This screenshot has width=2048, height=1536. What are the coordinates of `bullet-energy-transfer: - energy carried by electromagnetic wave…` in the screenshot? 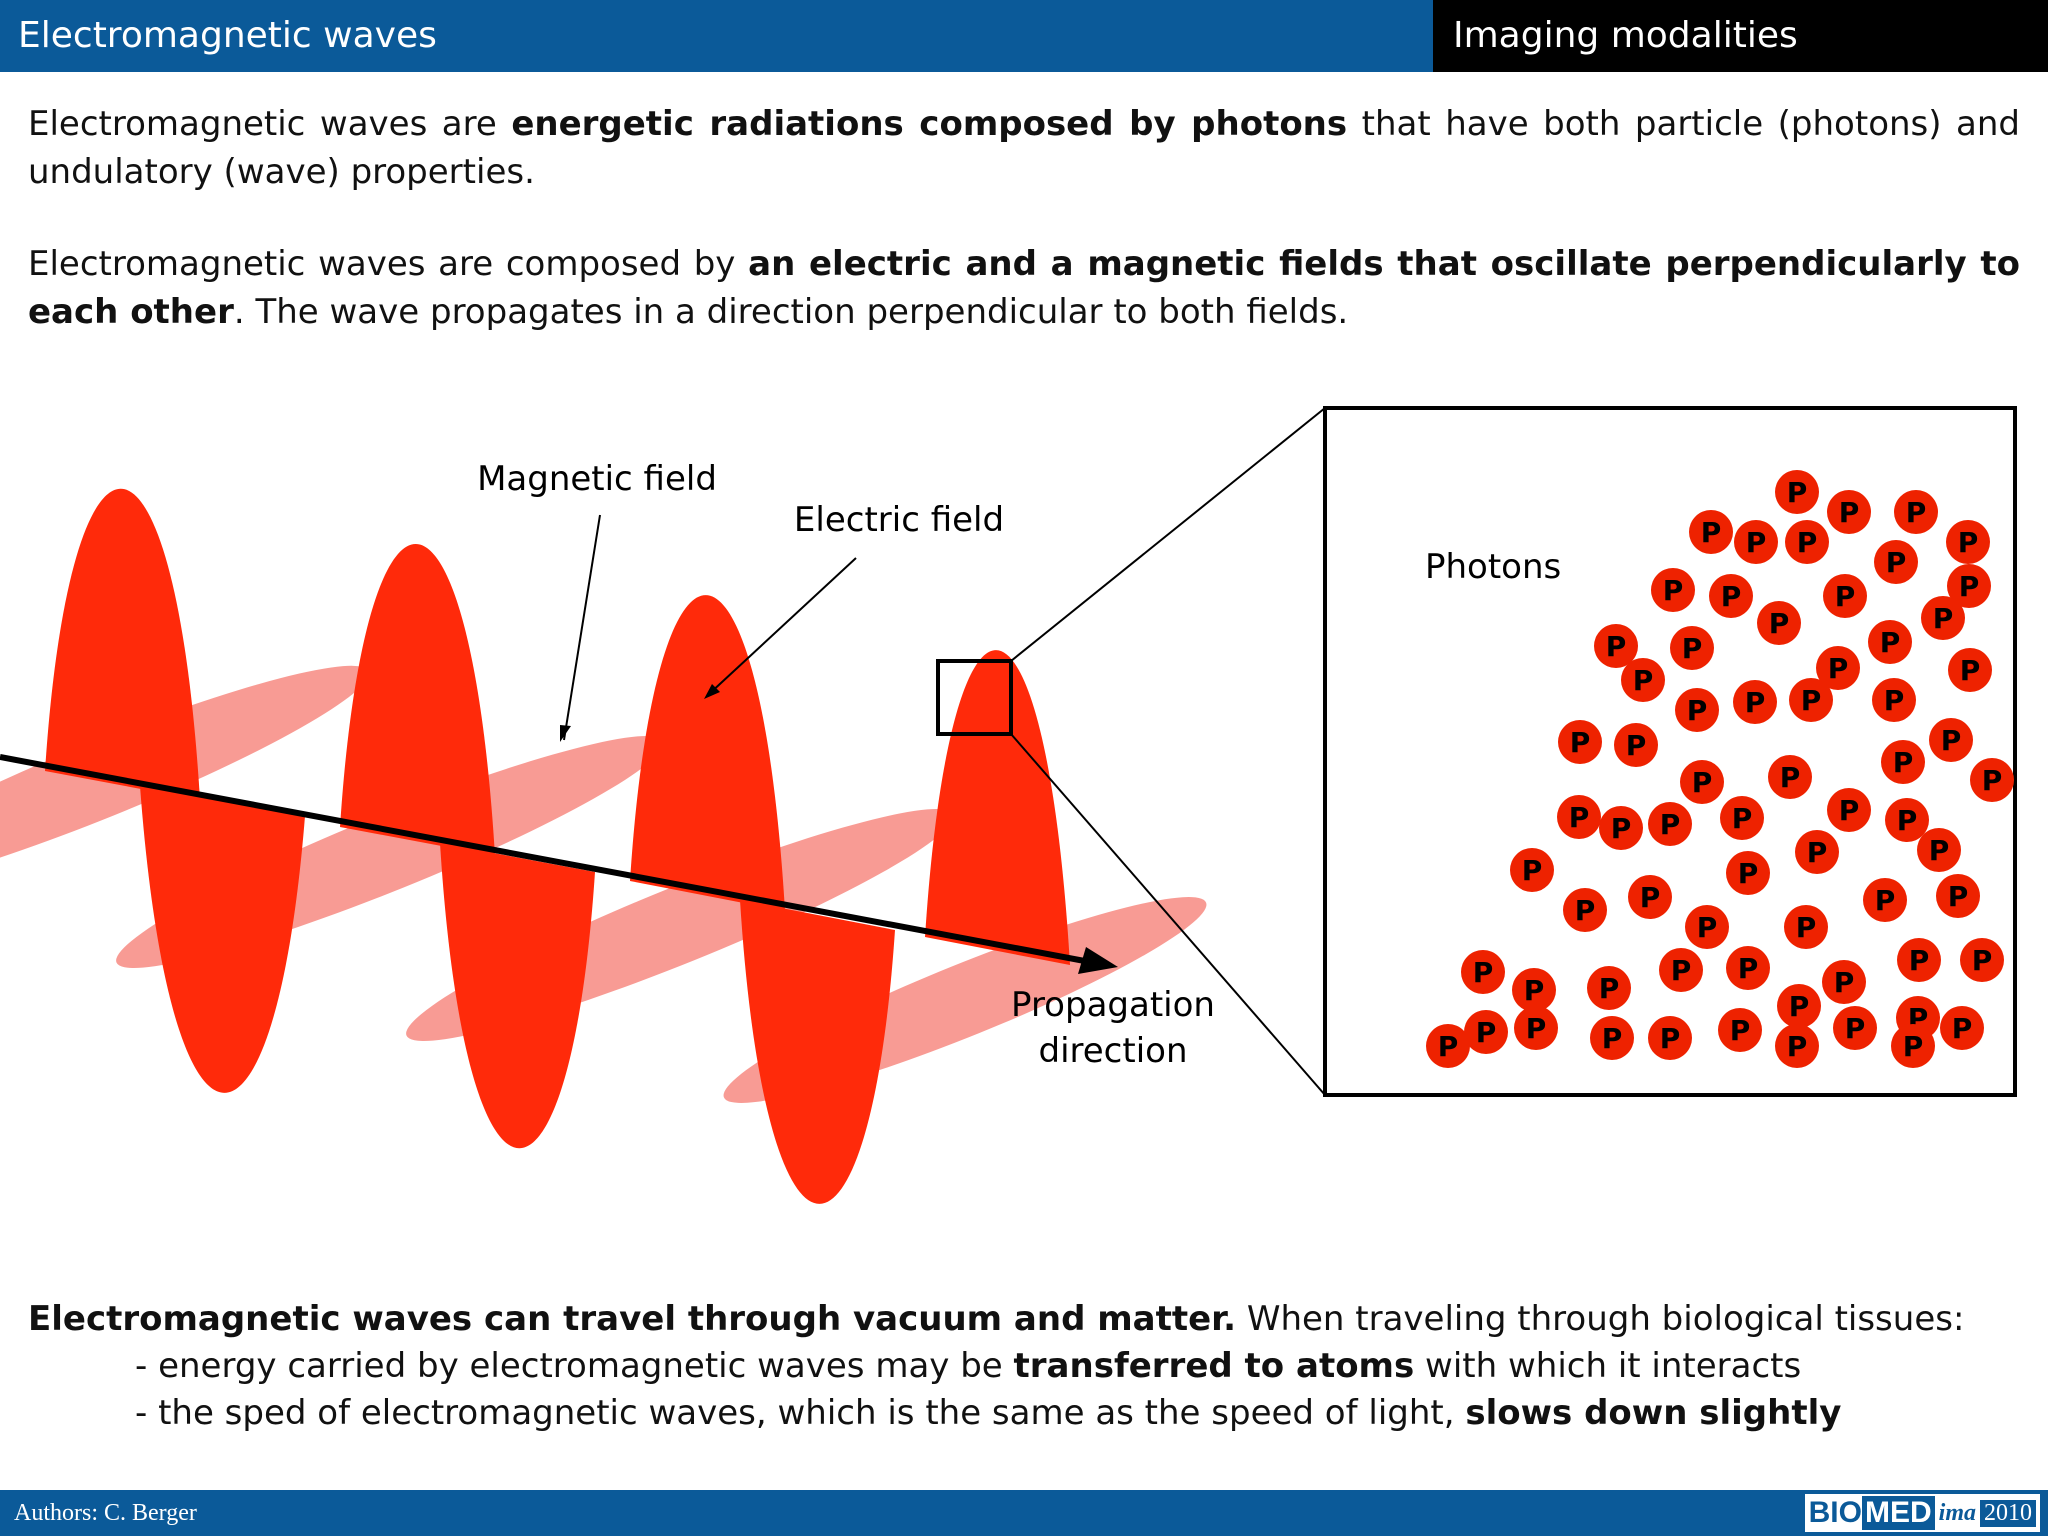 It's located at (968, 1366).